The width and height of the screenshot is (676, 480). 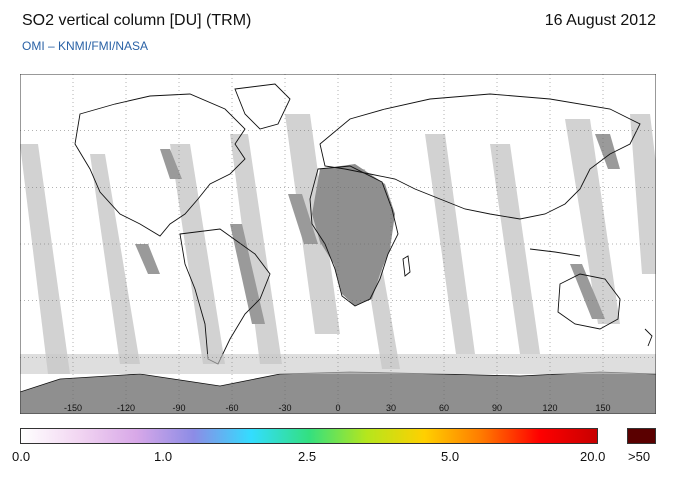 What do you see at coordinates (307, 456) in the screenshot?
I see `colorbar-label-2: 2.5` at bounding box center [307, 456].